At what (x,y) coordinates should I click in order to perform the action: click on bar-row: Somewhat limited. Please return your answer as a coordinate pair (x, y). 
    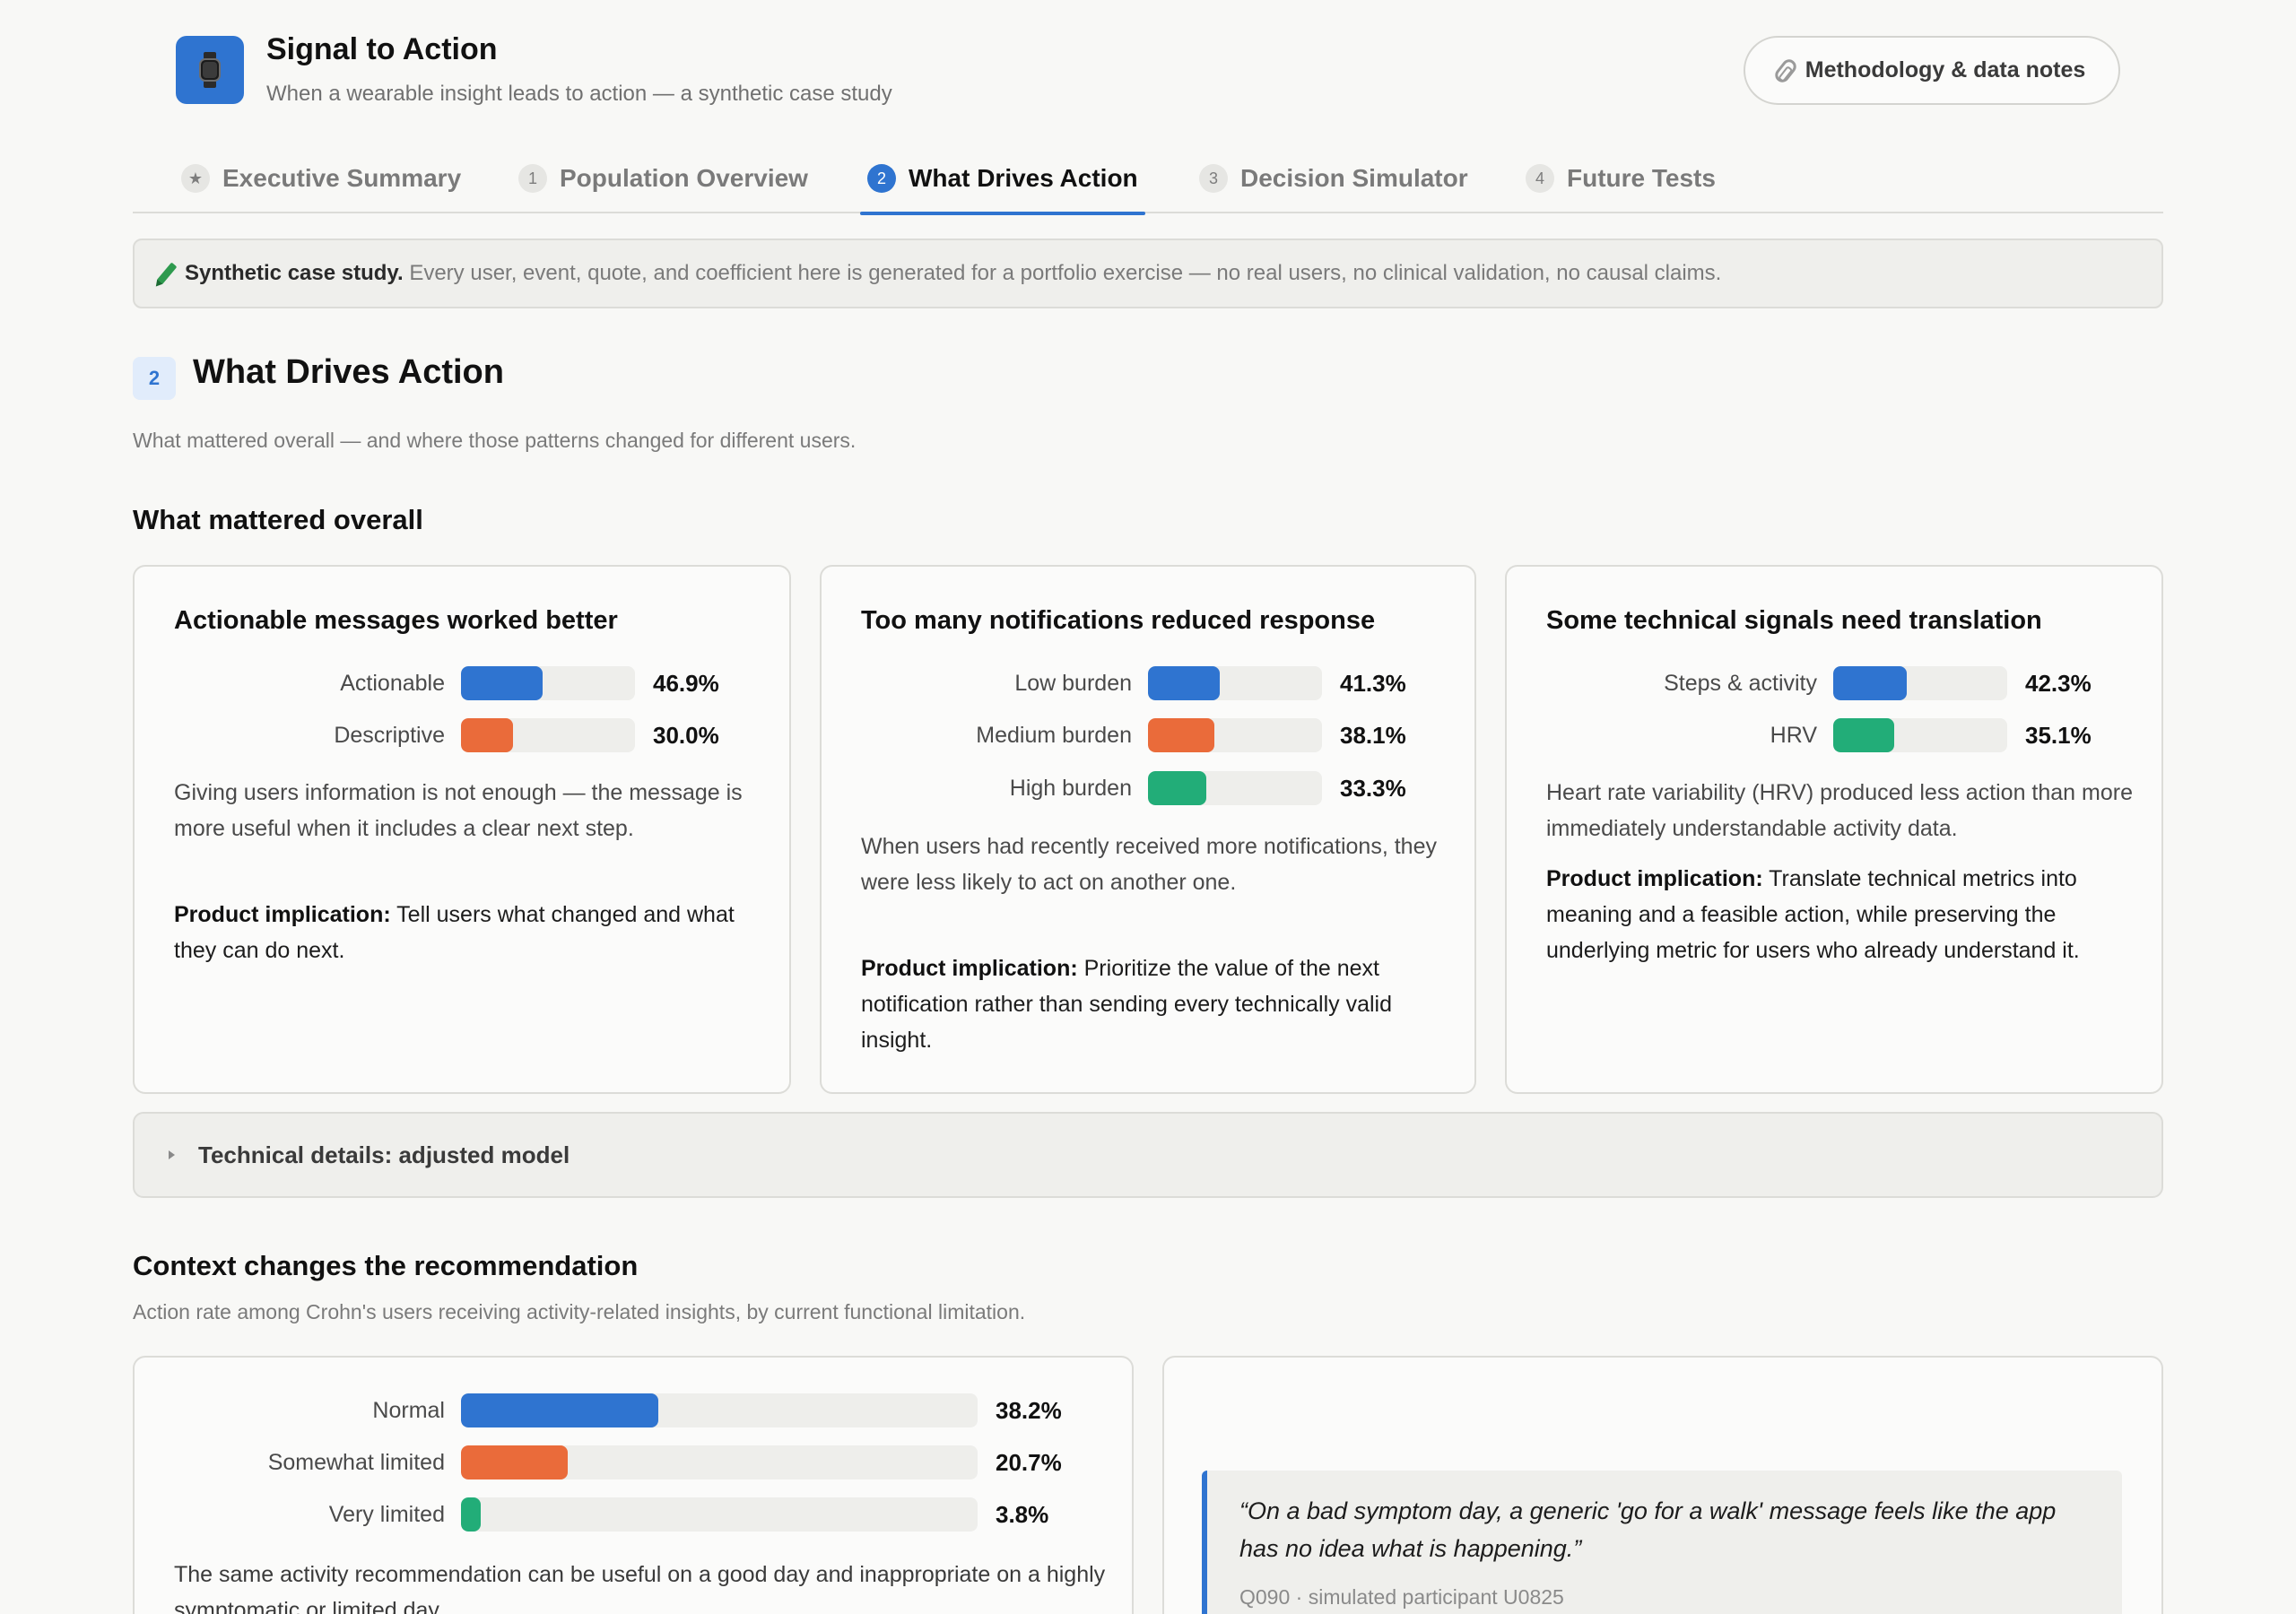
    Looking at the image, I should click on (404, 1462).